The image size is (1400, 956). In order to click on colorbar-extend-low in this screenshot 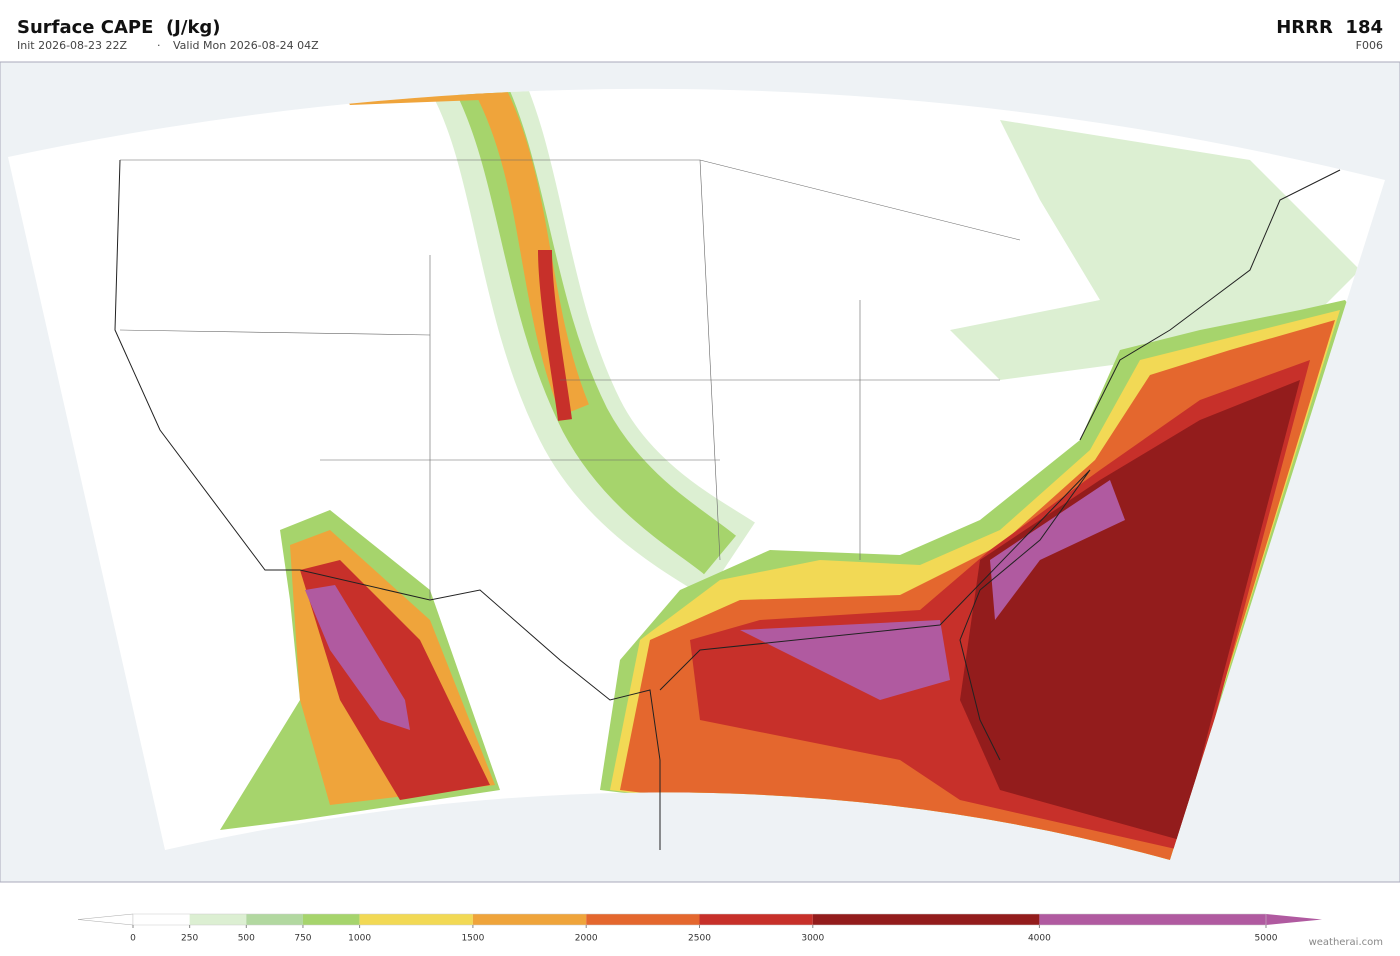, I will do `click(105, 919)`.